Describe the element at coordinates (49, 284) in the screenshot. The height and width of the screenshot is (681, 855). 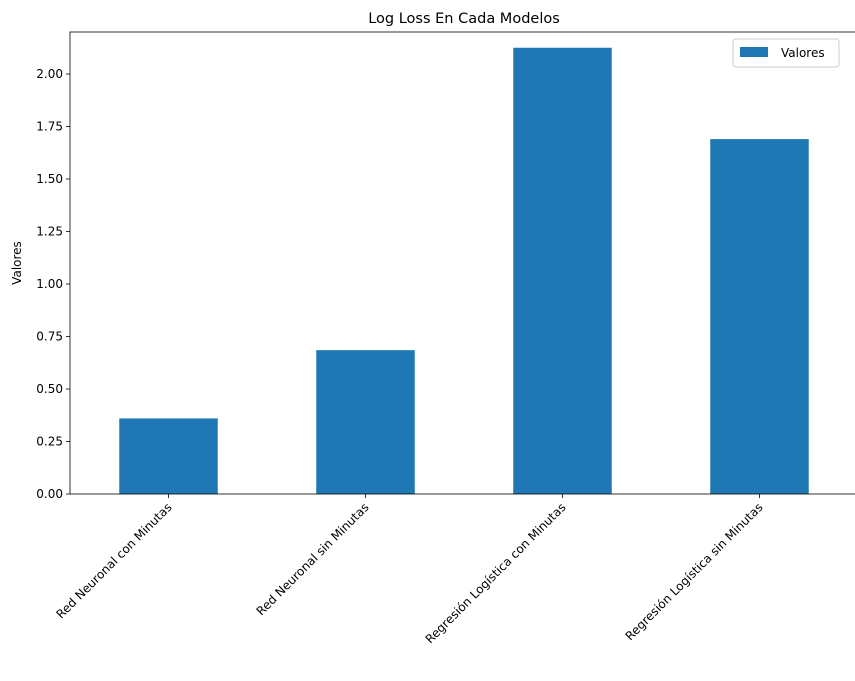
I see `y-tick-label: 1.00` at that location.